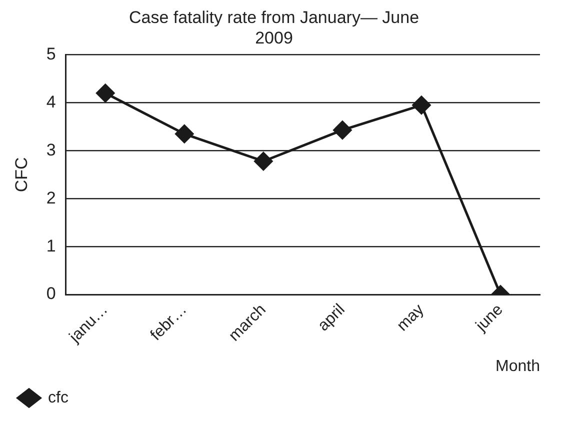 The image size is (568, 424). What do you see at coordinates (58, 397) in the screenshot?
I see `legend-label: cfc` at bounding box center [58, 397].